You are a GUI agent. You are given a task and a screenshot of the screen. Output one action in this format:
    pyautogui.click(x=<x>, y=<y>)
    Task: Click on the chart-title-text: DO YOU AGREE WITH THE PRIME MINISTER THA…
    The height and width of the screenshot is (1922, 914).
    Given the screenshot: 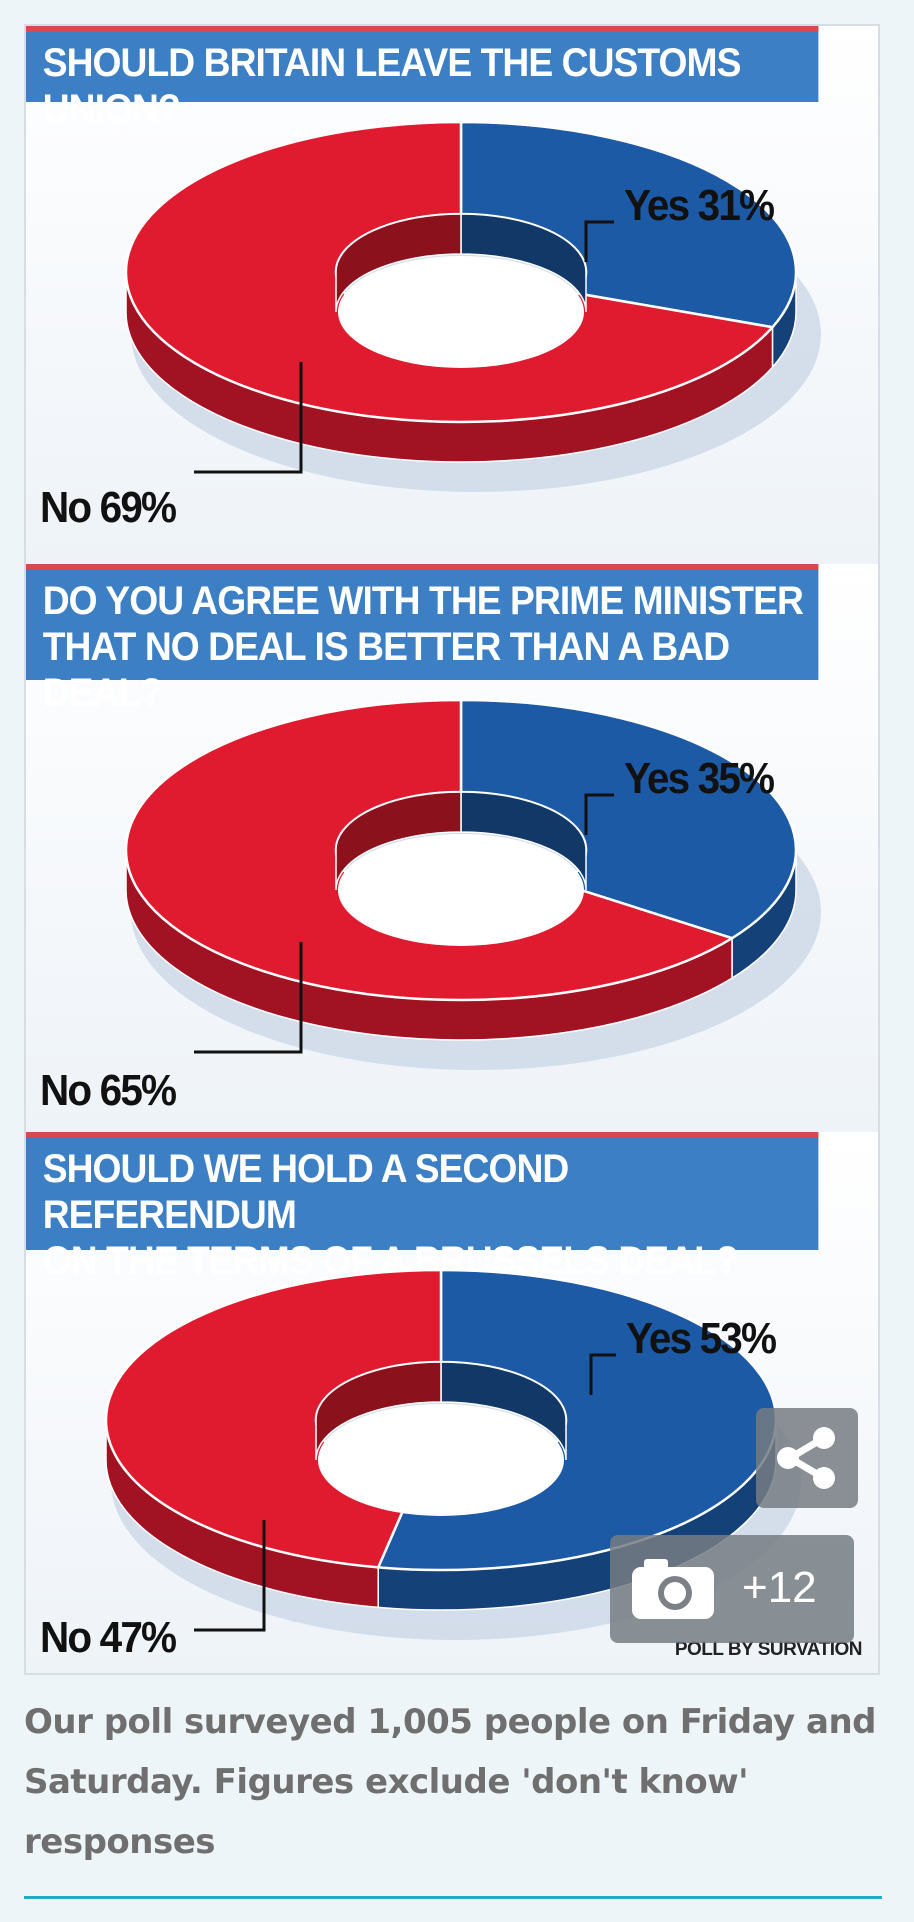 What is the action you would take?
    pyautogui.click(x=423, y=647)
    